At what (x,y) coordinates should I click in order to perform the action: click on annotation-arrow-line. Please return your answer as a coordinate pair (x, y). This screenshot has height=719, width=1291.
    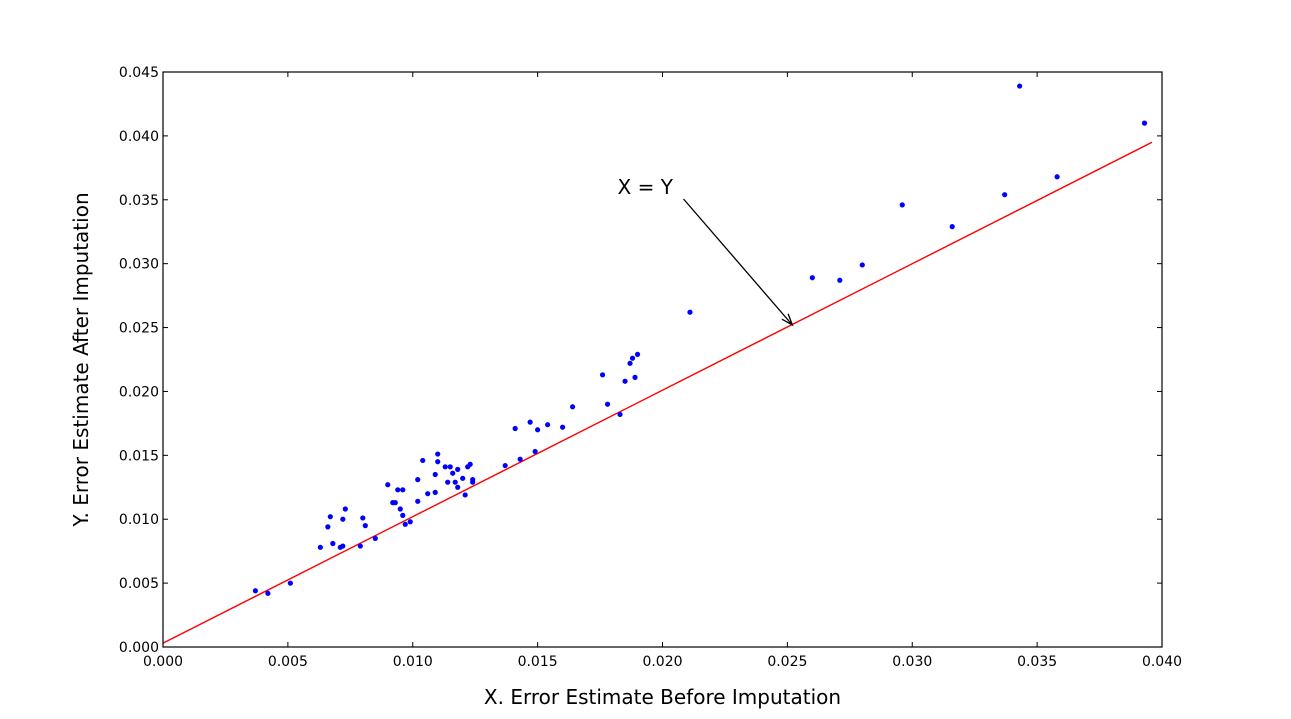
    Looking at the image, I should click on (738, 262).